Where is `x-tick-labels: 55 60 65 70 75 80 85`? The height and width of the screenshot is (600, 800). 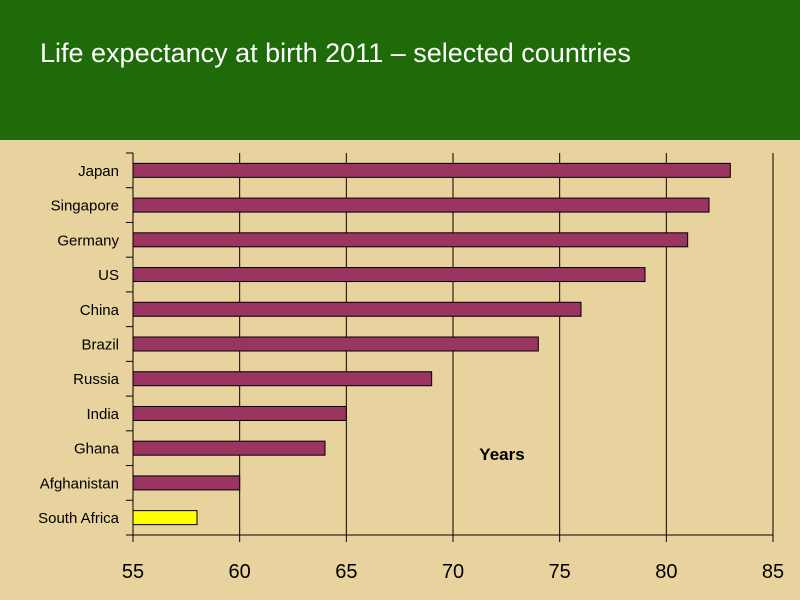
x-tick-labels: 55 60 65 70 75 80 85 is located at coordinates (453, 572).